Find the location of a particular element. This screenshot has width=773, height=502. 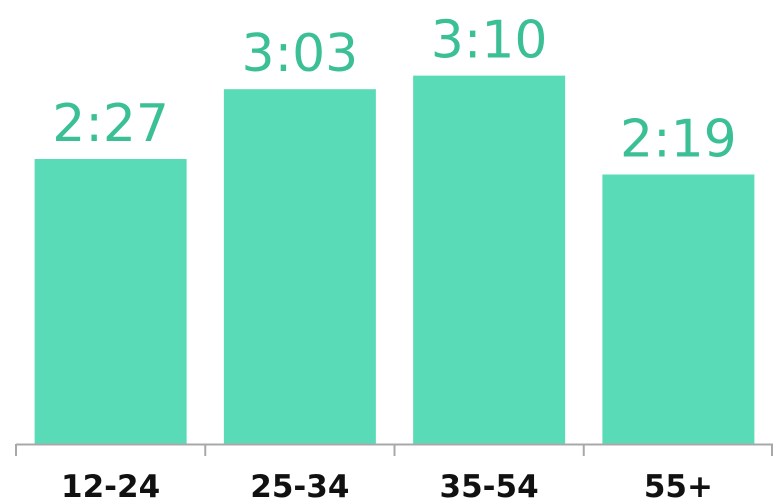

value-label-55+: 2:19 is located at coordinates (678, 140).